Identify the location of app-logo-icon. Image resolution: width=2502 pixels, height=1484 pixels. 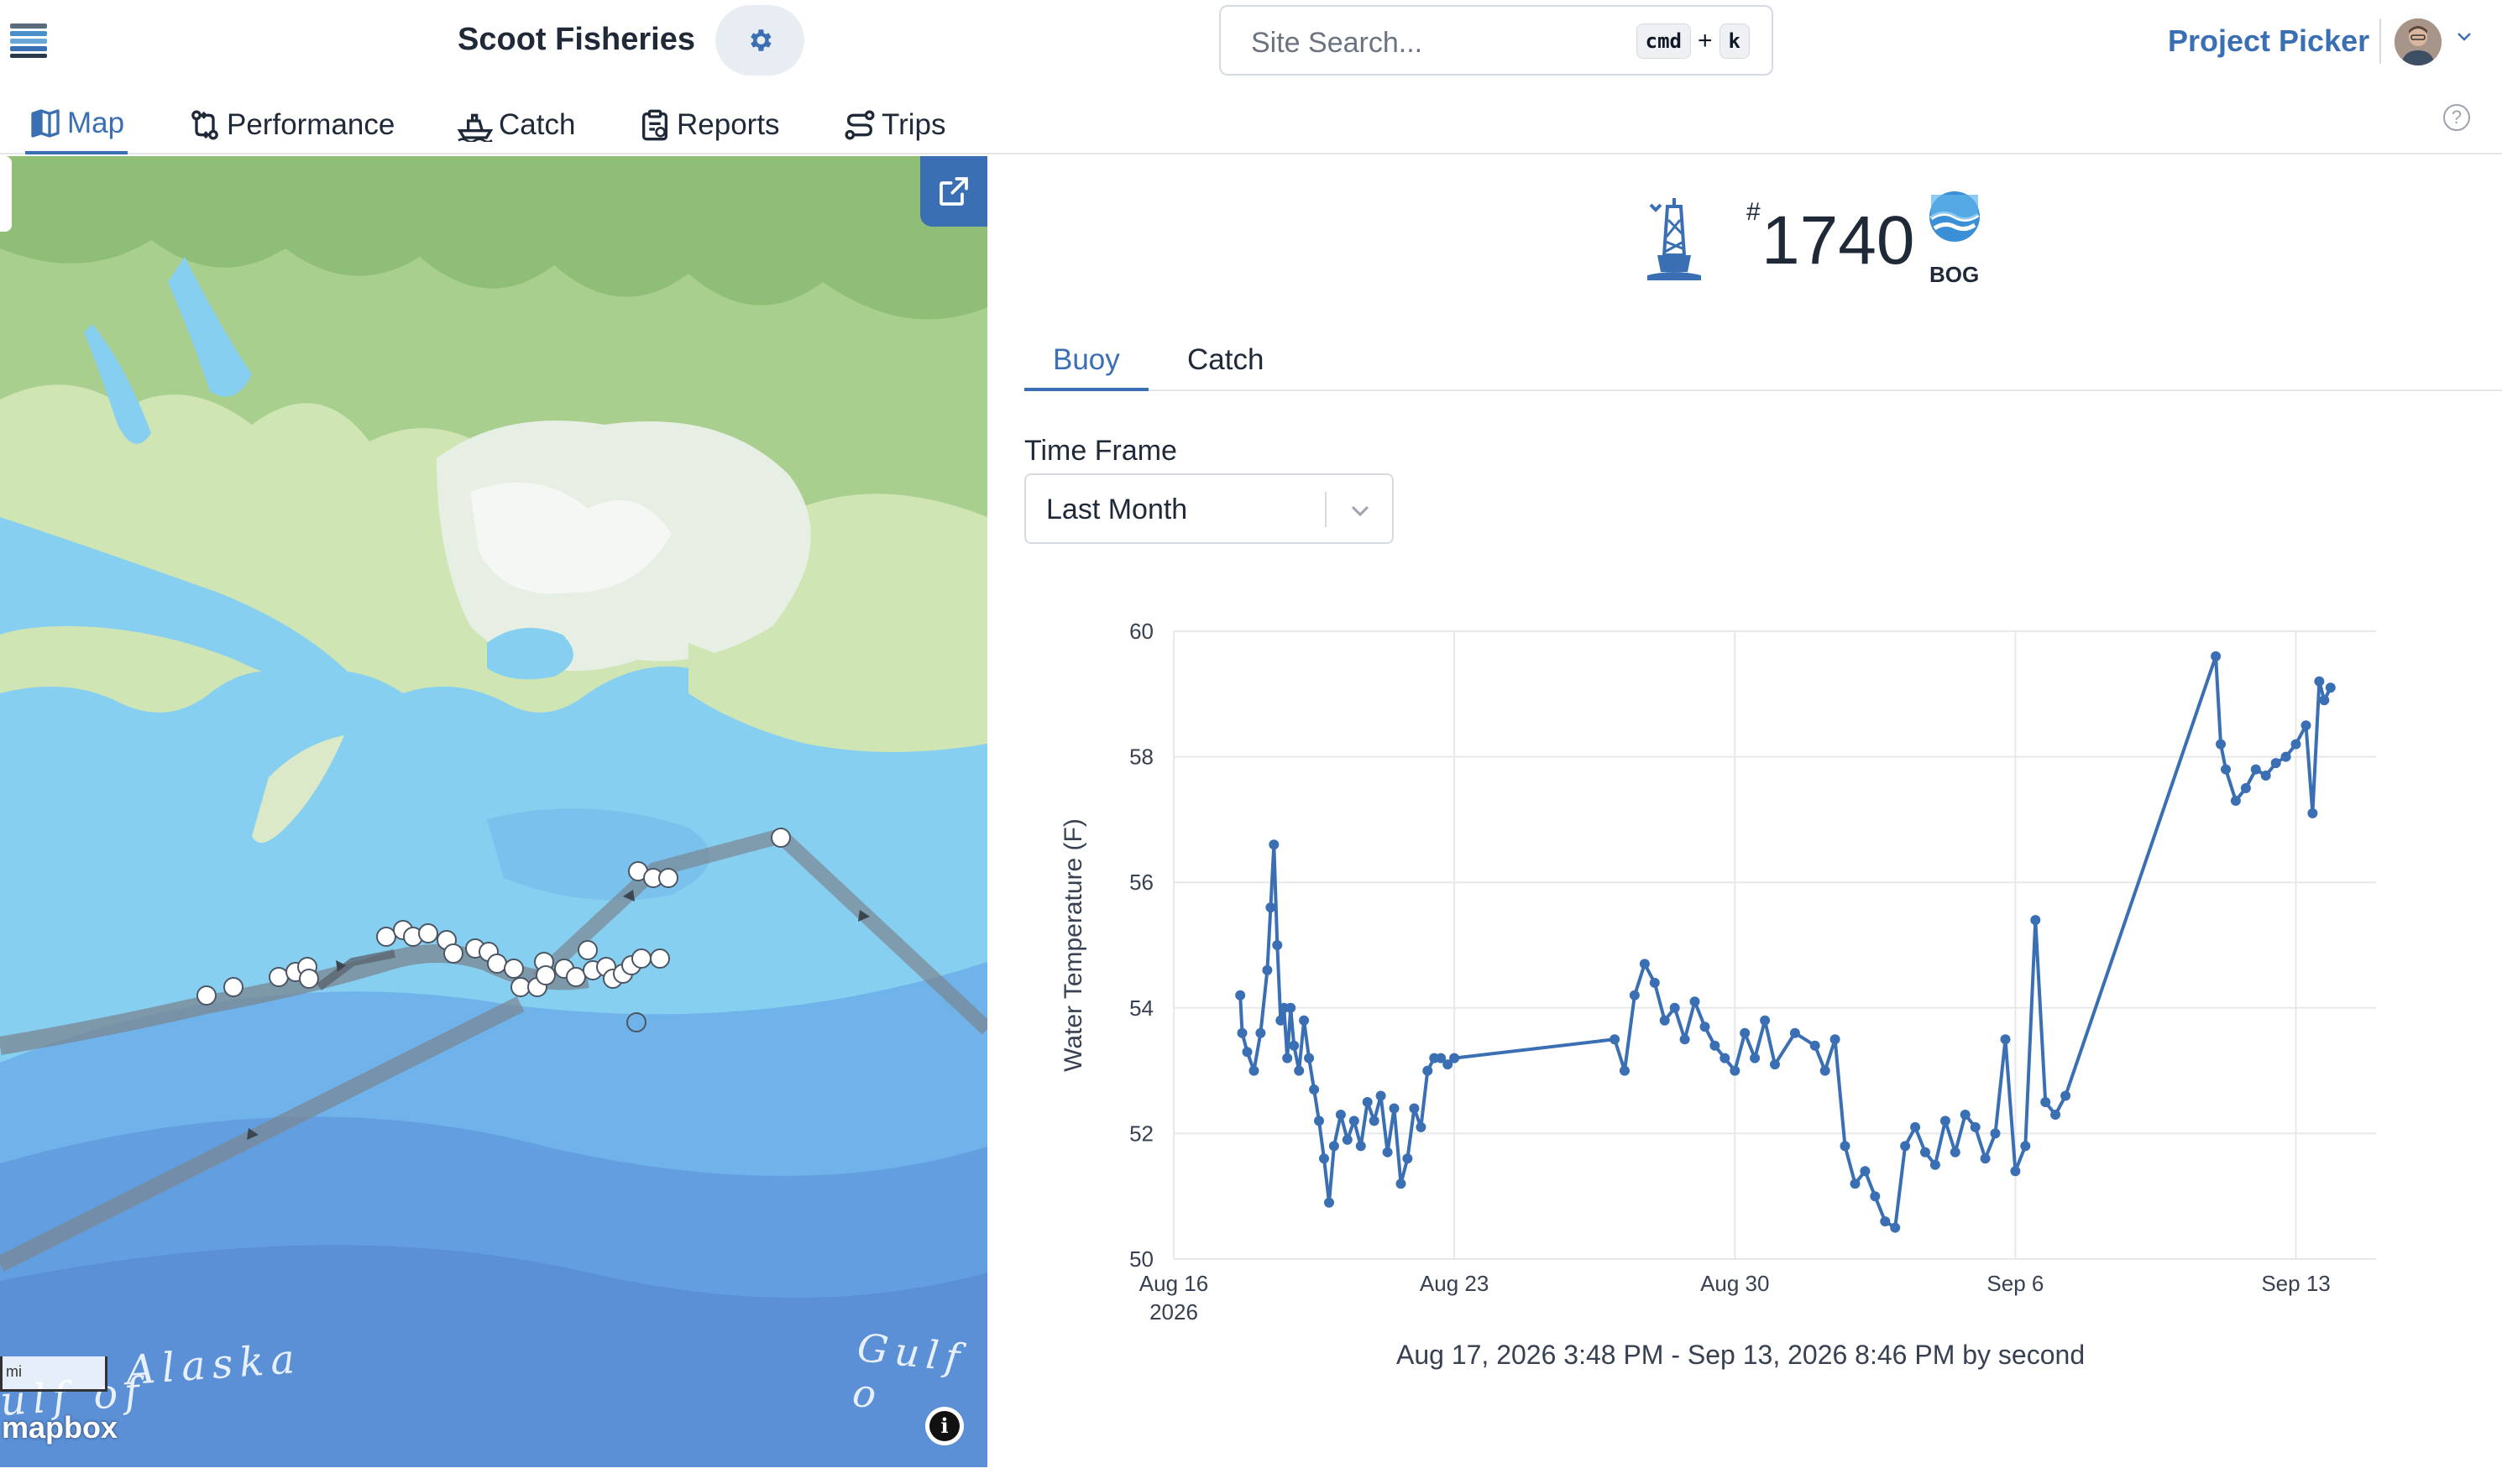
(28, 39).